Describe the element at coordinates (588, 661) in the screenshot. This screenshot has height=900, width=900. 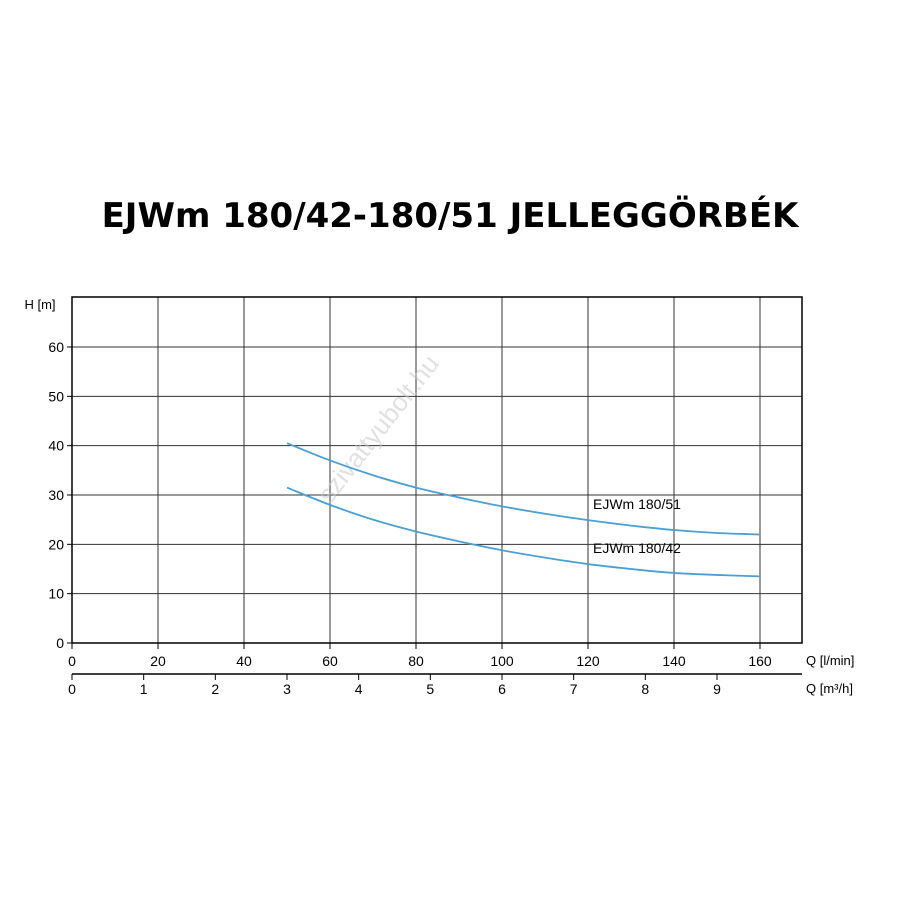
I see `x-tick-label: 120` at that location.